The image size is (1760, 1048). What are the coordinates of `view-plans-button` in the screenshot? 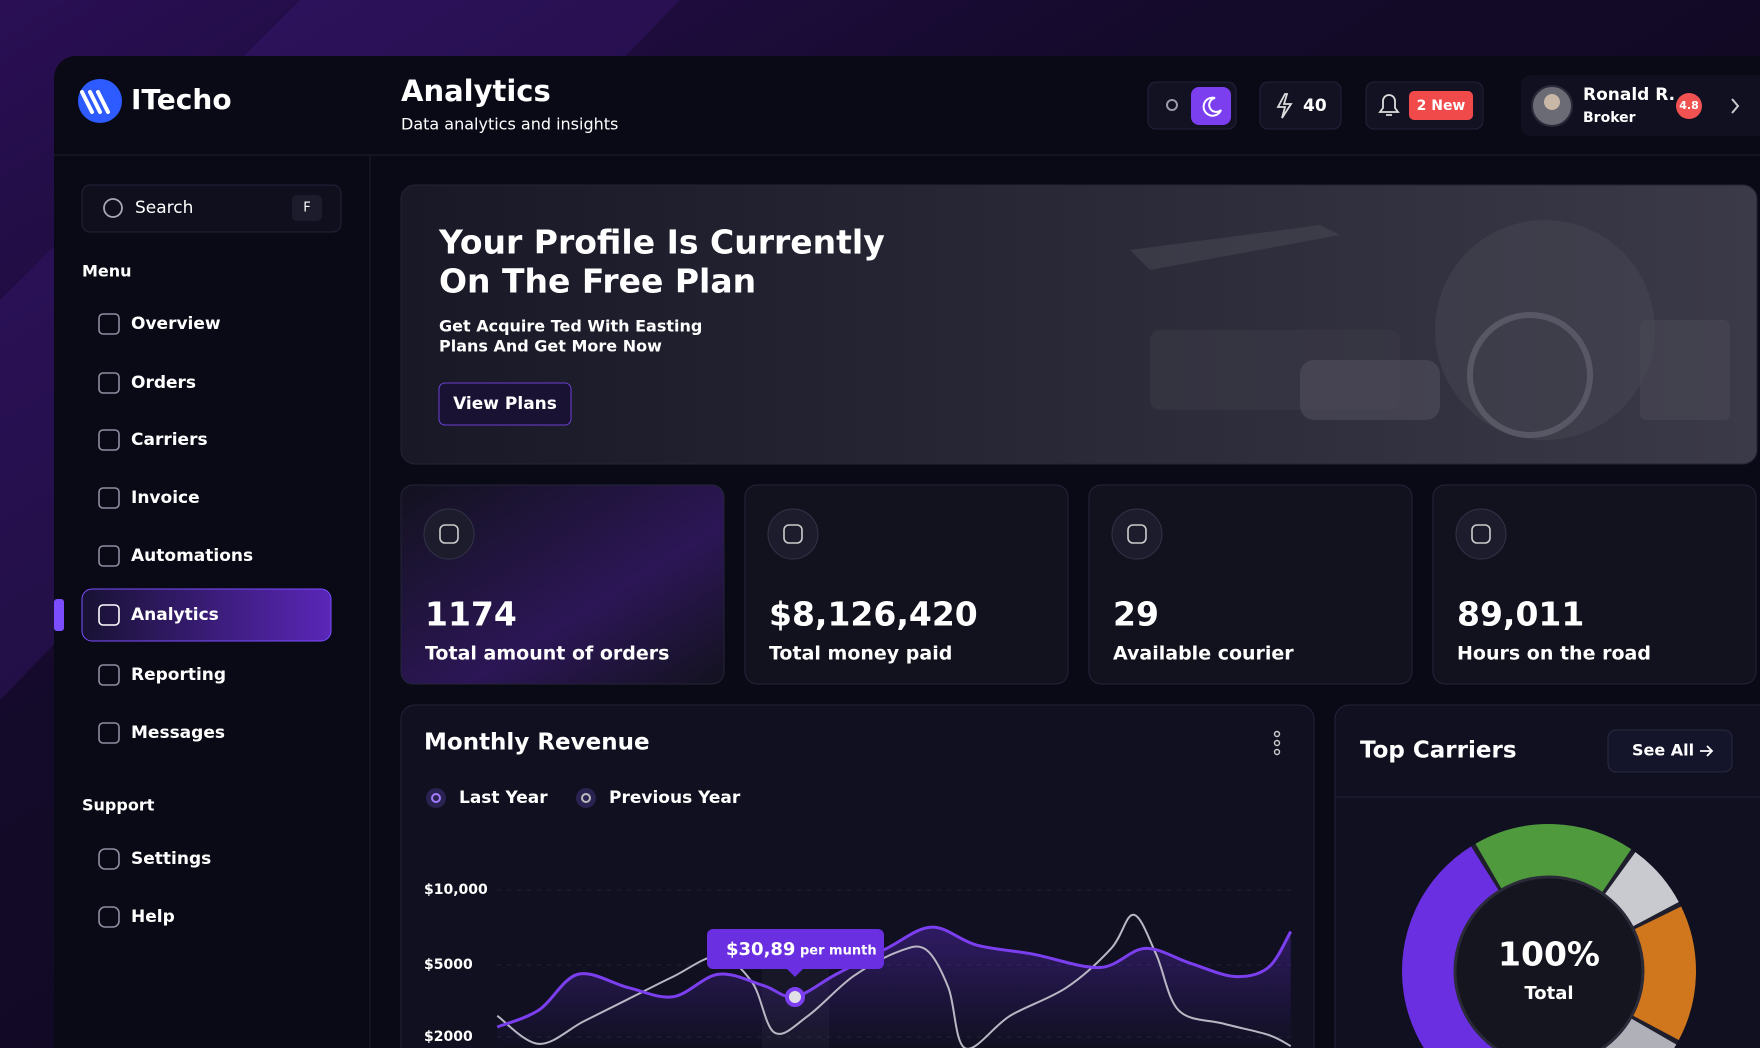 It's located at (505, 404).